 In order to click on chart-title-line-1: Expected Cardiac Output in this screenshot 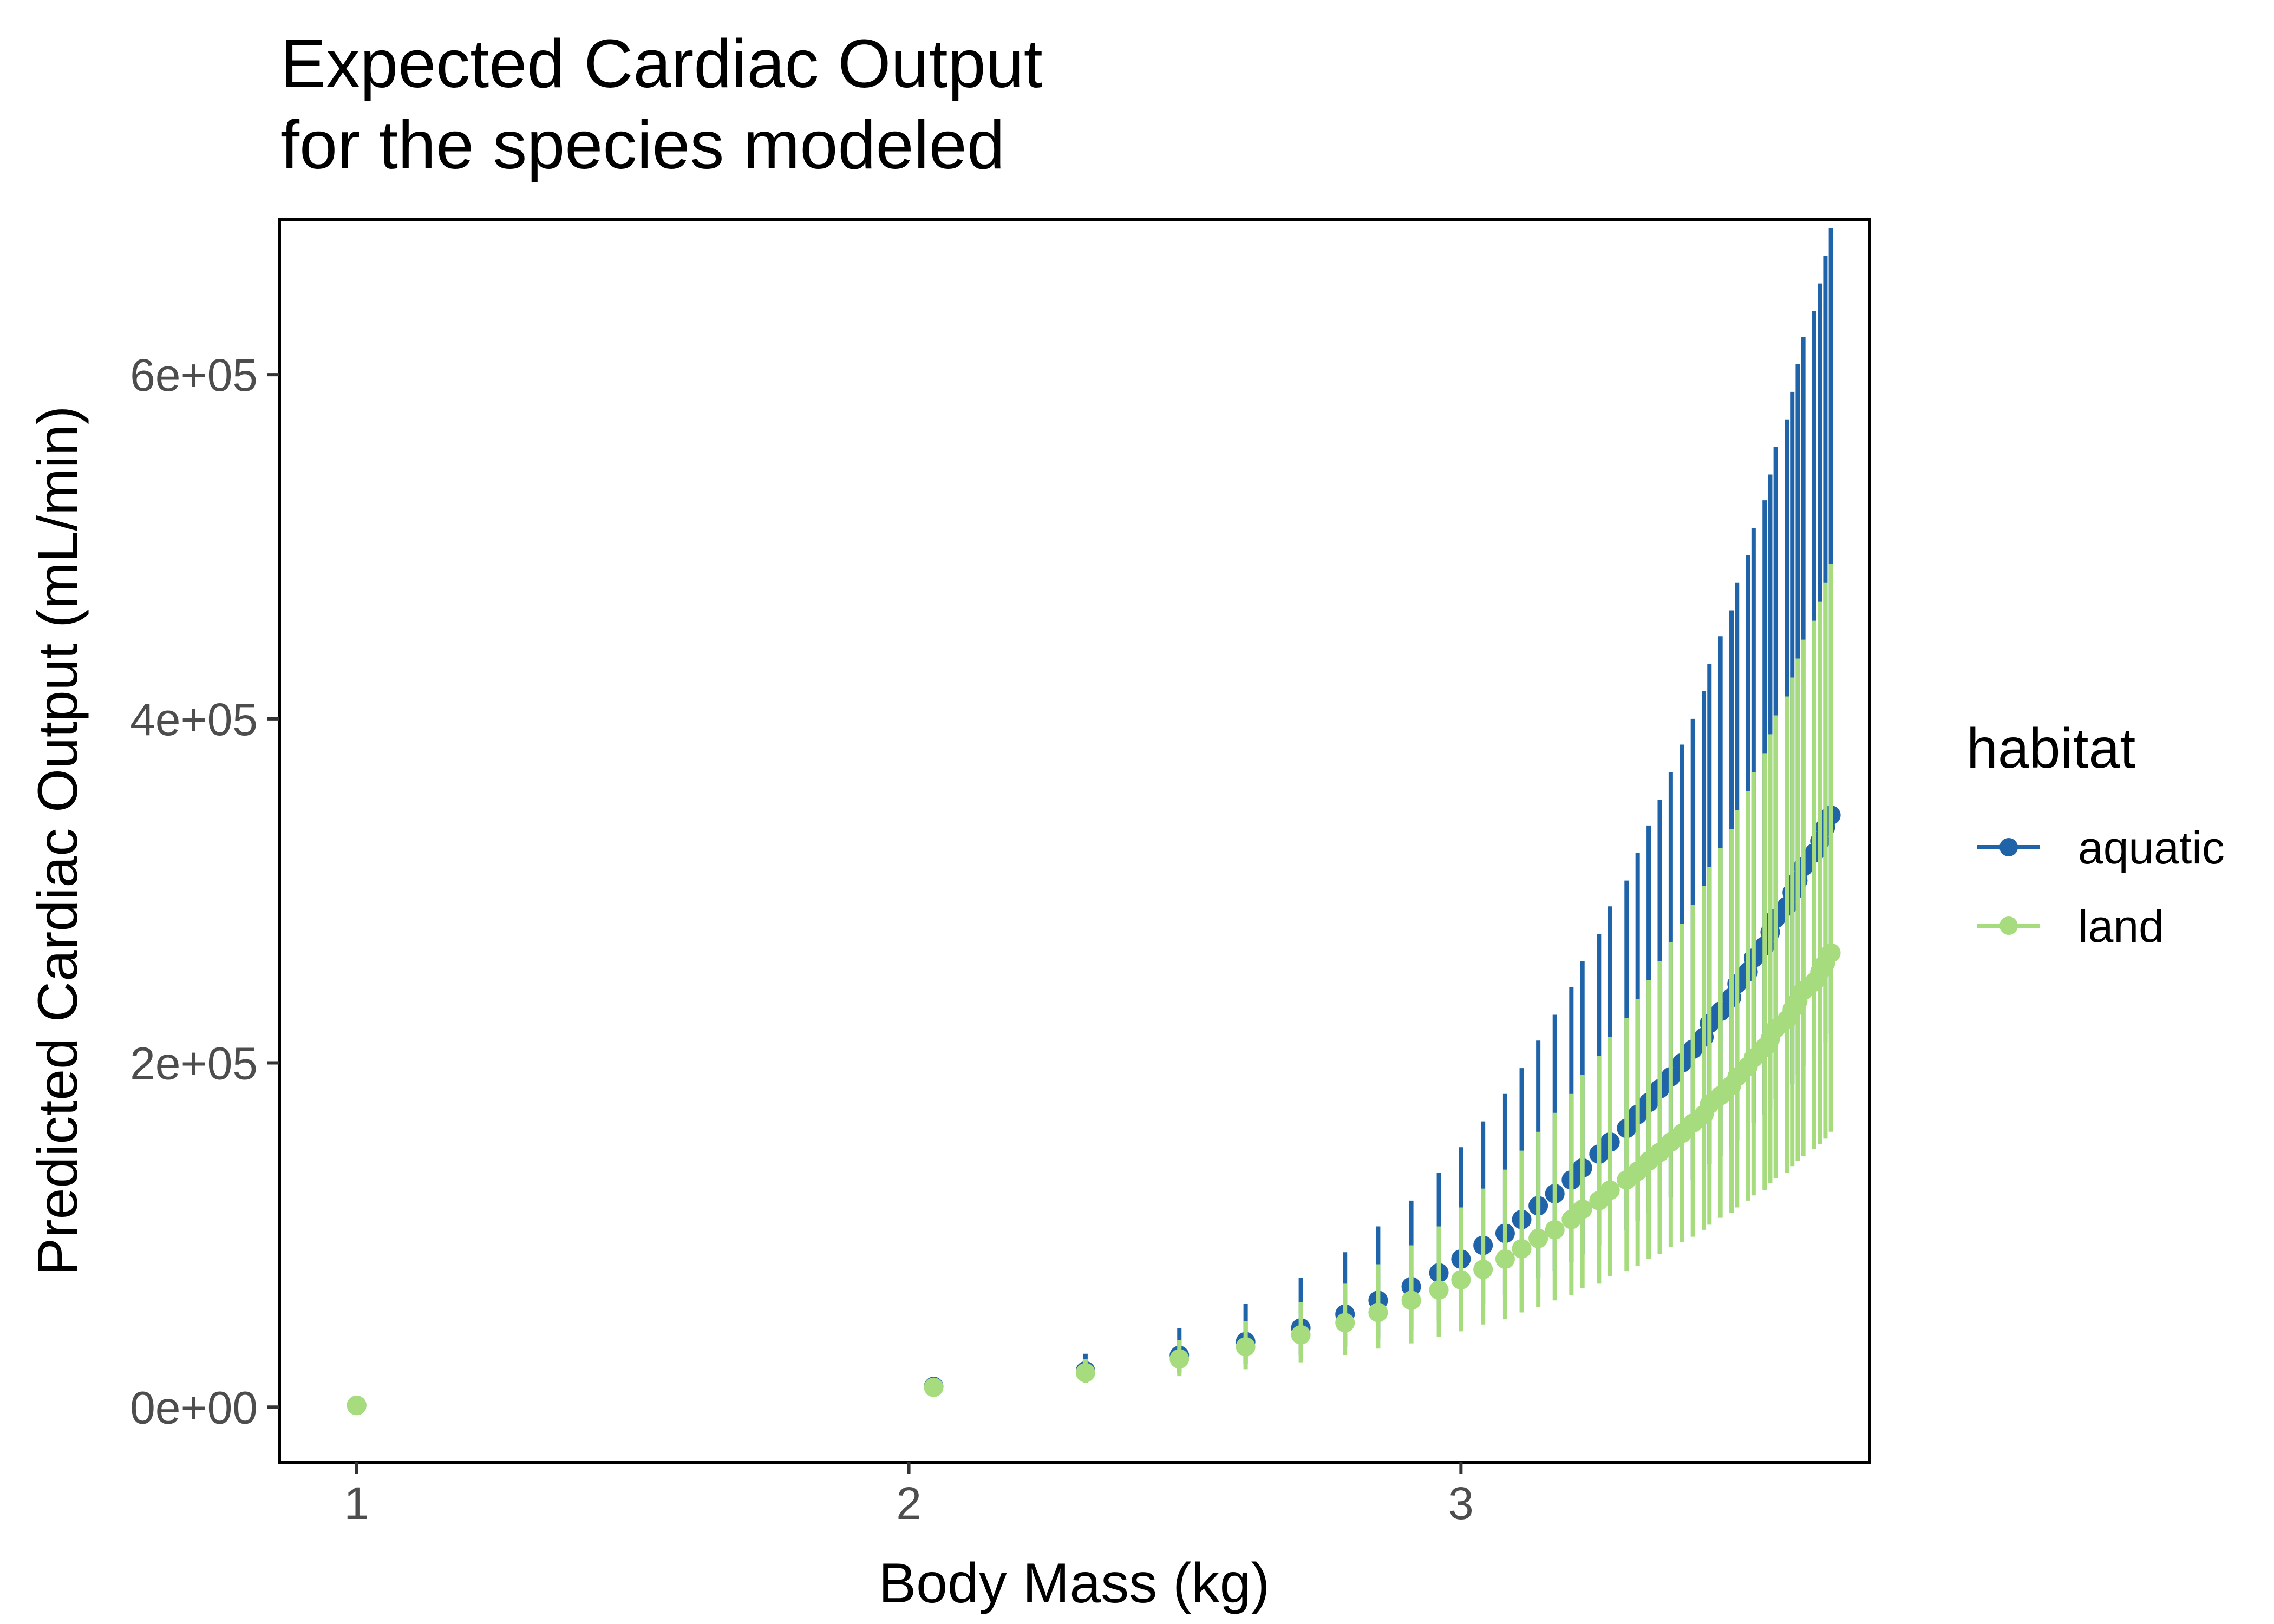, I will do `click(661, 64)`.